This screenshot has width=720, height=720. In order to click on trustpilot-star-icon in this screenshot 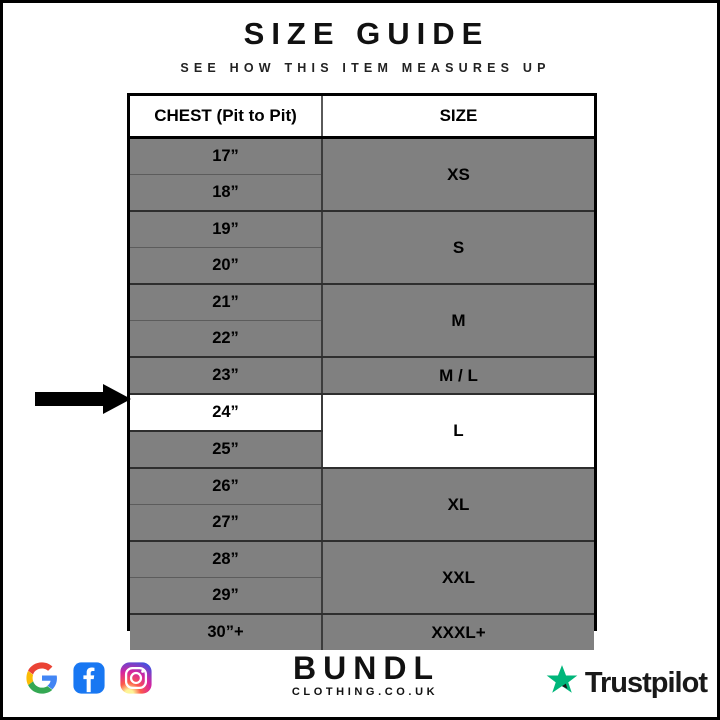, I will do `click(562, 682)`.